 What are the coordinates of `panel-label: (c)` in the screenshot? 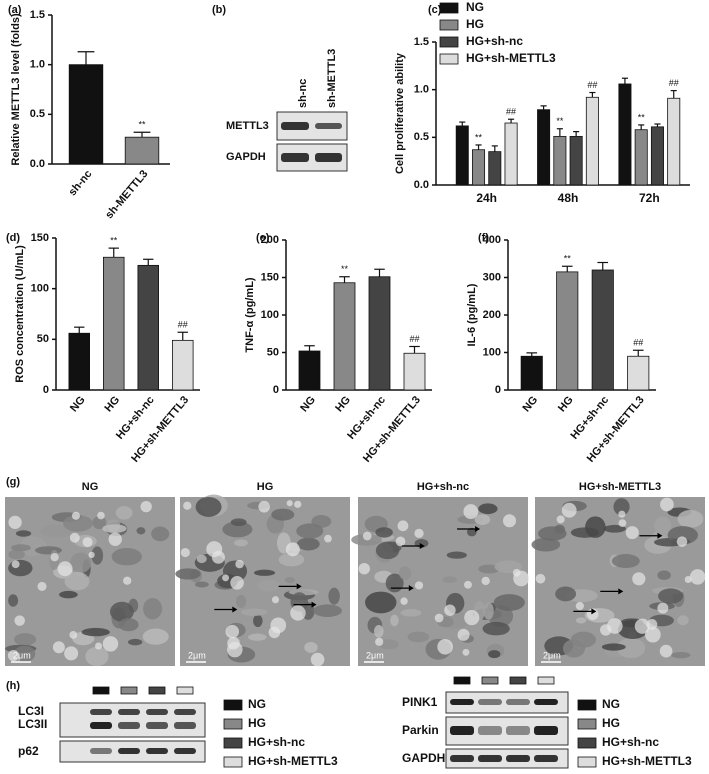 It's located at (435, 10).